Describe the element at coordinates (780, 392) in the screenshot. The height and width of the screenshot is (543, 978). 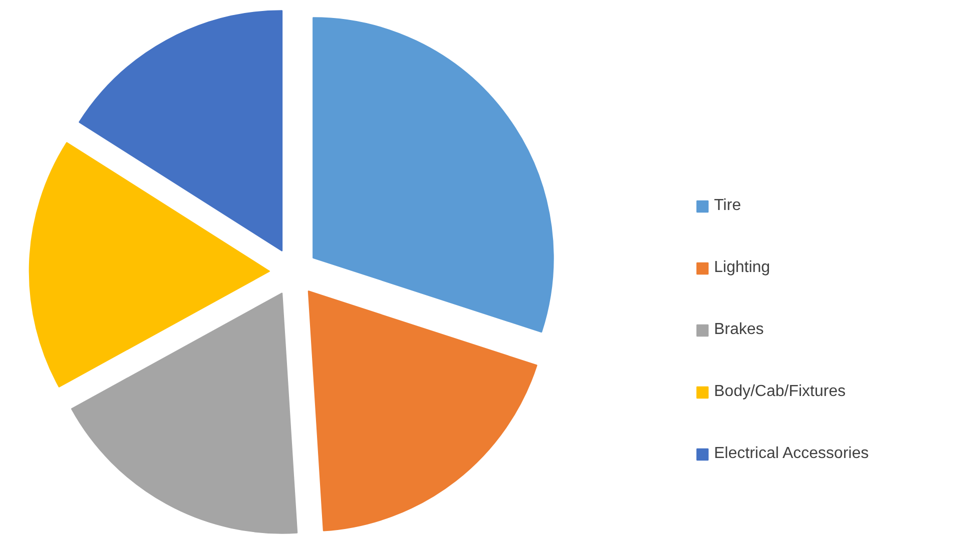
I see `legend-label: Body/Cab/Fixtures` at that location.